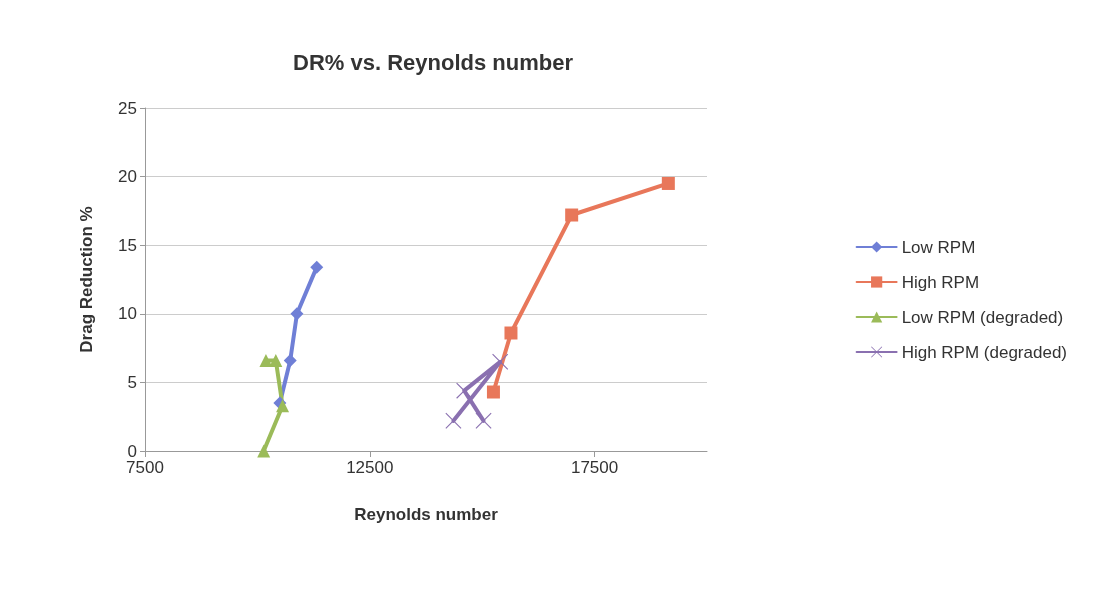 The height and width of the screenshot is (599, 1100). Describe the element at coordinates (984, 352) in the screenshot. I see `legend-label: High RPM (degraded)` at that location.